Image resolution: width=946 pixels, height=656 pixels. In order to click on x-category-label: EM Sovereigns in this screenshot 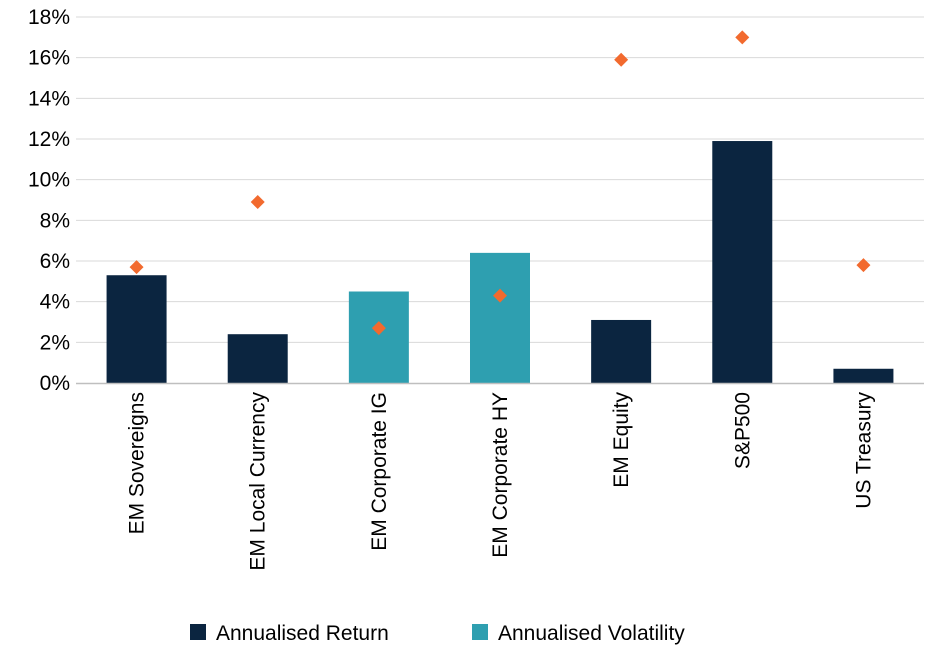, I will do `click(137, 463)`.